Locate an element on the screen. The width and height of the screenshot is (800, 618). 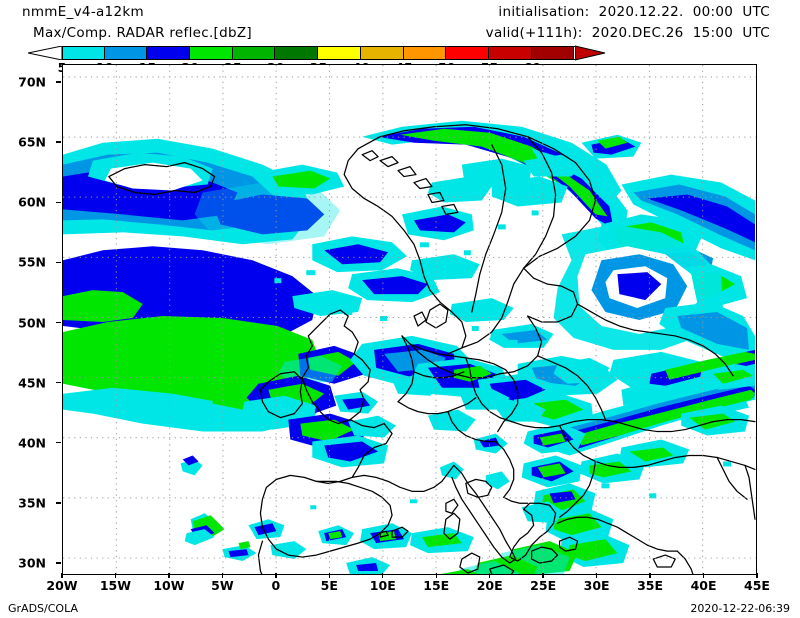
lon-label-5W: 5W is located at coordinates (222, 585).